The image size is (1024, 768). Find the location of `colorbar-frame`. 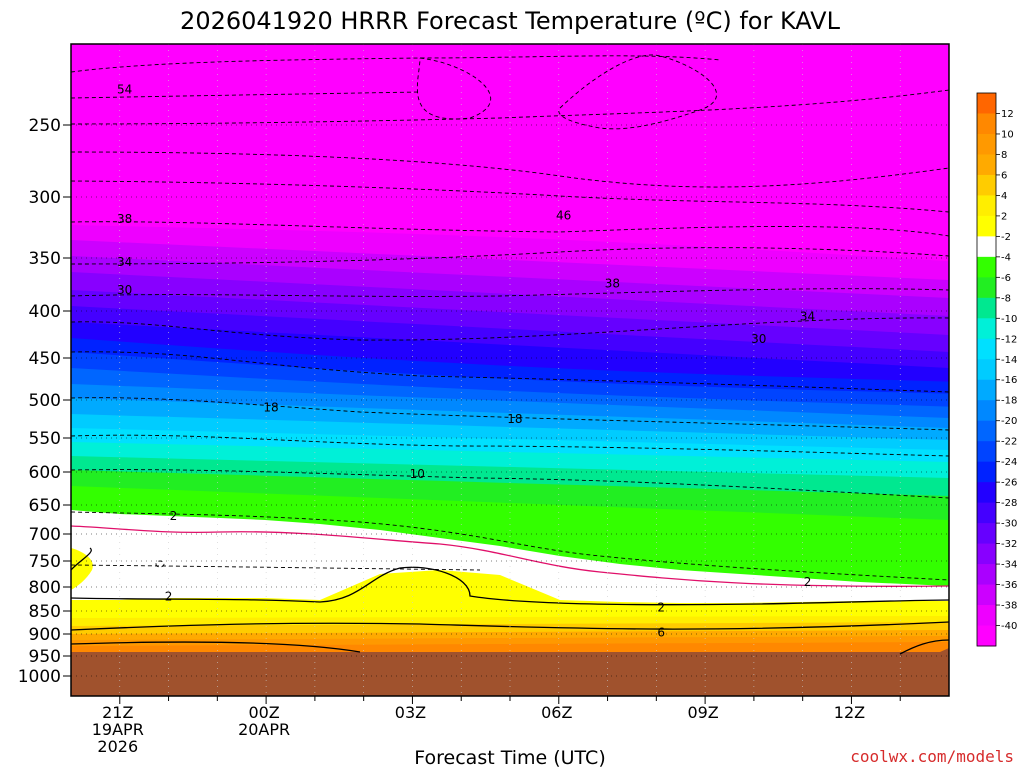

colorbar-frame is located at coordinates (986, 369).